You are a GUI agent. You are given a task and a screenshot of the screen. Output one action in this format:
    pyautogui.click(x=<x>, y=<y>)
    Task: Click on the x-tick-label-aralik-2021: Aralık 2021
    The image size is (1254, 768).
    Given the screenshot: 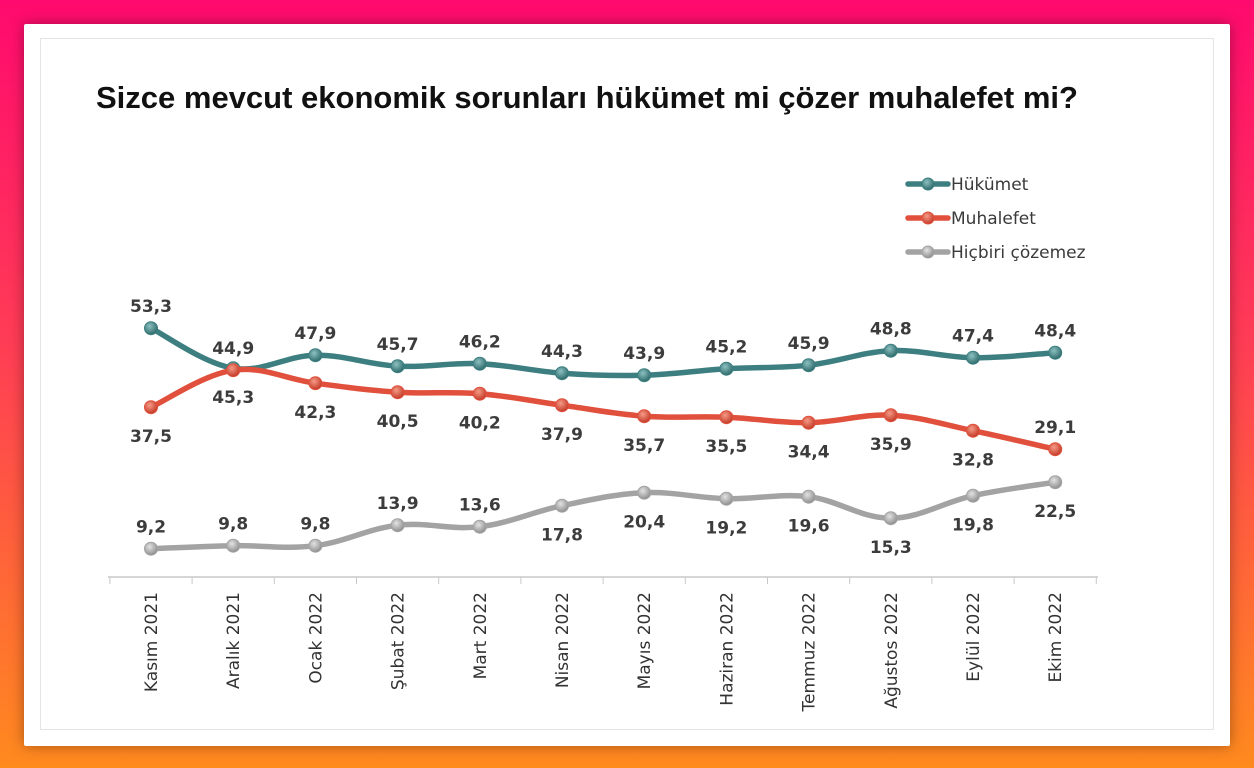 What is the action you would take?
    pyautogui.click(x=234, y=640)
    